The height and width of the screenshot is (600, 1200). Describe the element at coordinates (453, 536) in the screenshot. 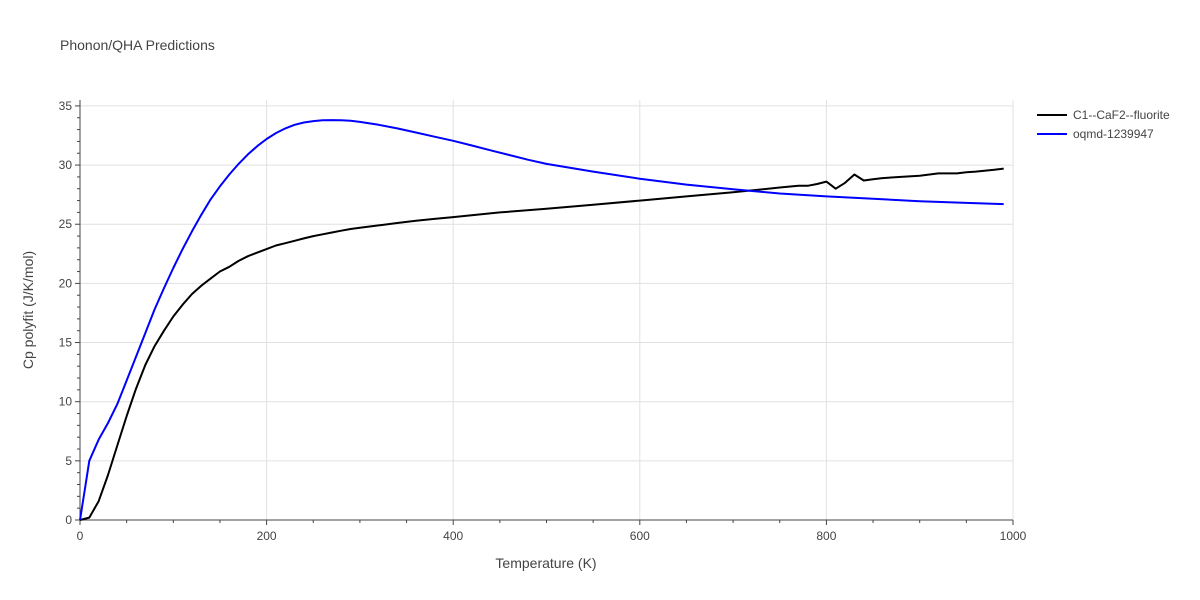

I see `x-tick-label-2: 400` at that location.